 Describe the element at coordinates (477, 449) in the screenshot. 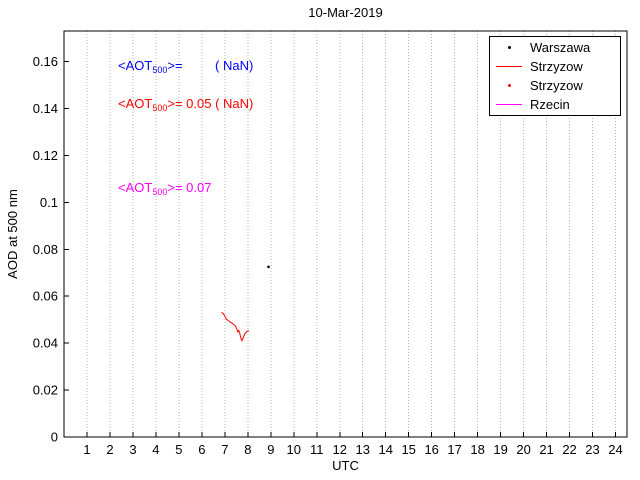

I see `x-tick-label: 18` at that location.